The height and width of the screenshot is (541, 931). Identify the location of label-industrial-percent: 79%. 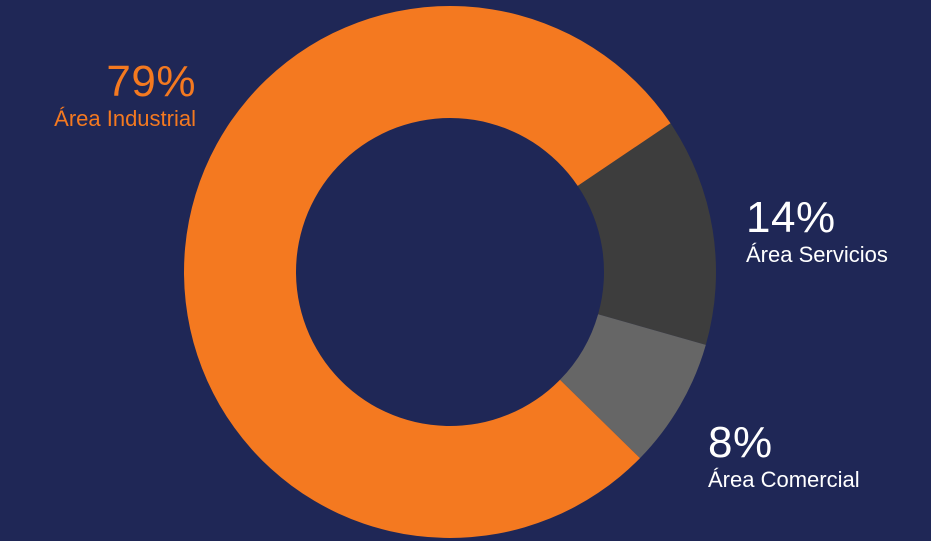
(151, 81).